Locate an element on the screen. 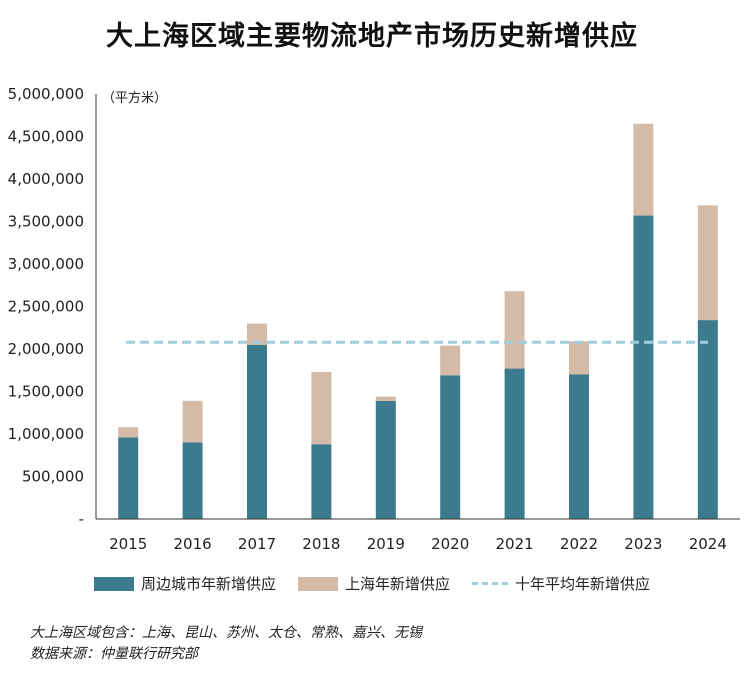 The width and height of the screenshot is (744, 684). legend-swatch-shanghai is located at coordinates (317, 583).